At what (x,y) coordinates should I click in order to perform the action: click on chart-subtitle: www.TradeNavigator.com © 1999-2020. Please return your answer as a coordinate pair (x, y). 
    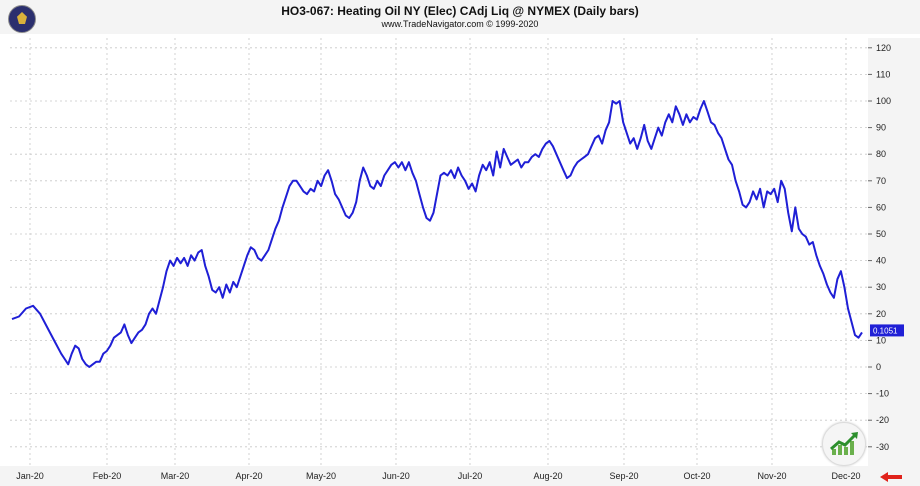
    Looking at the image, I should click on (460, 24).